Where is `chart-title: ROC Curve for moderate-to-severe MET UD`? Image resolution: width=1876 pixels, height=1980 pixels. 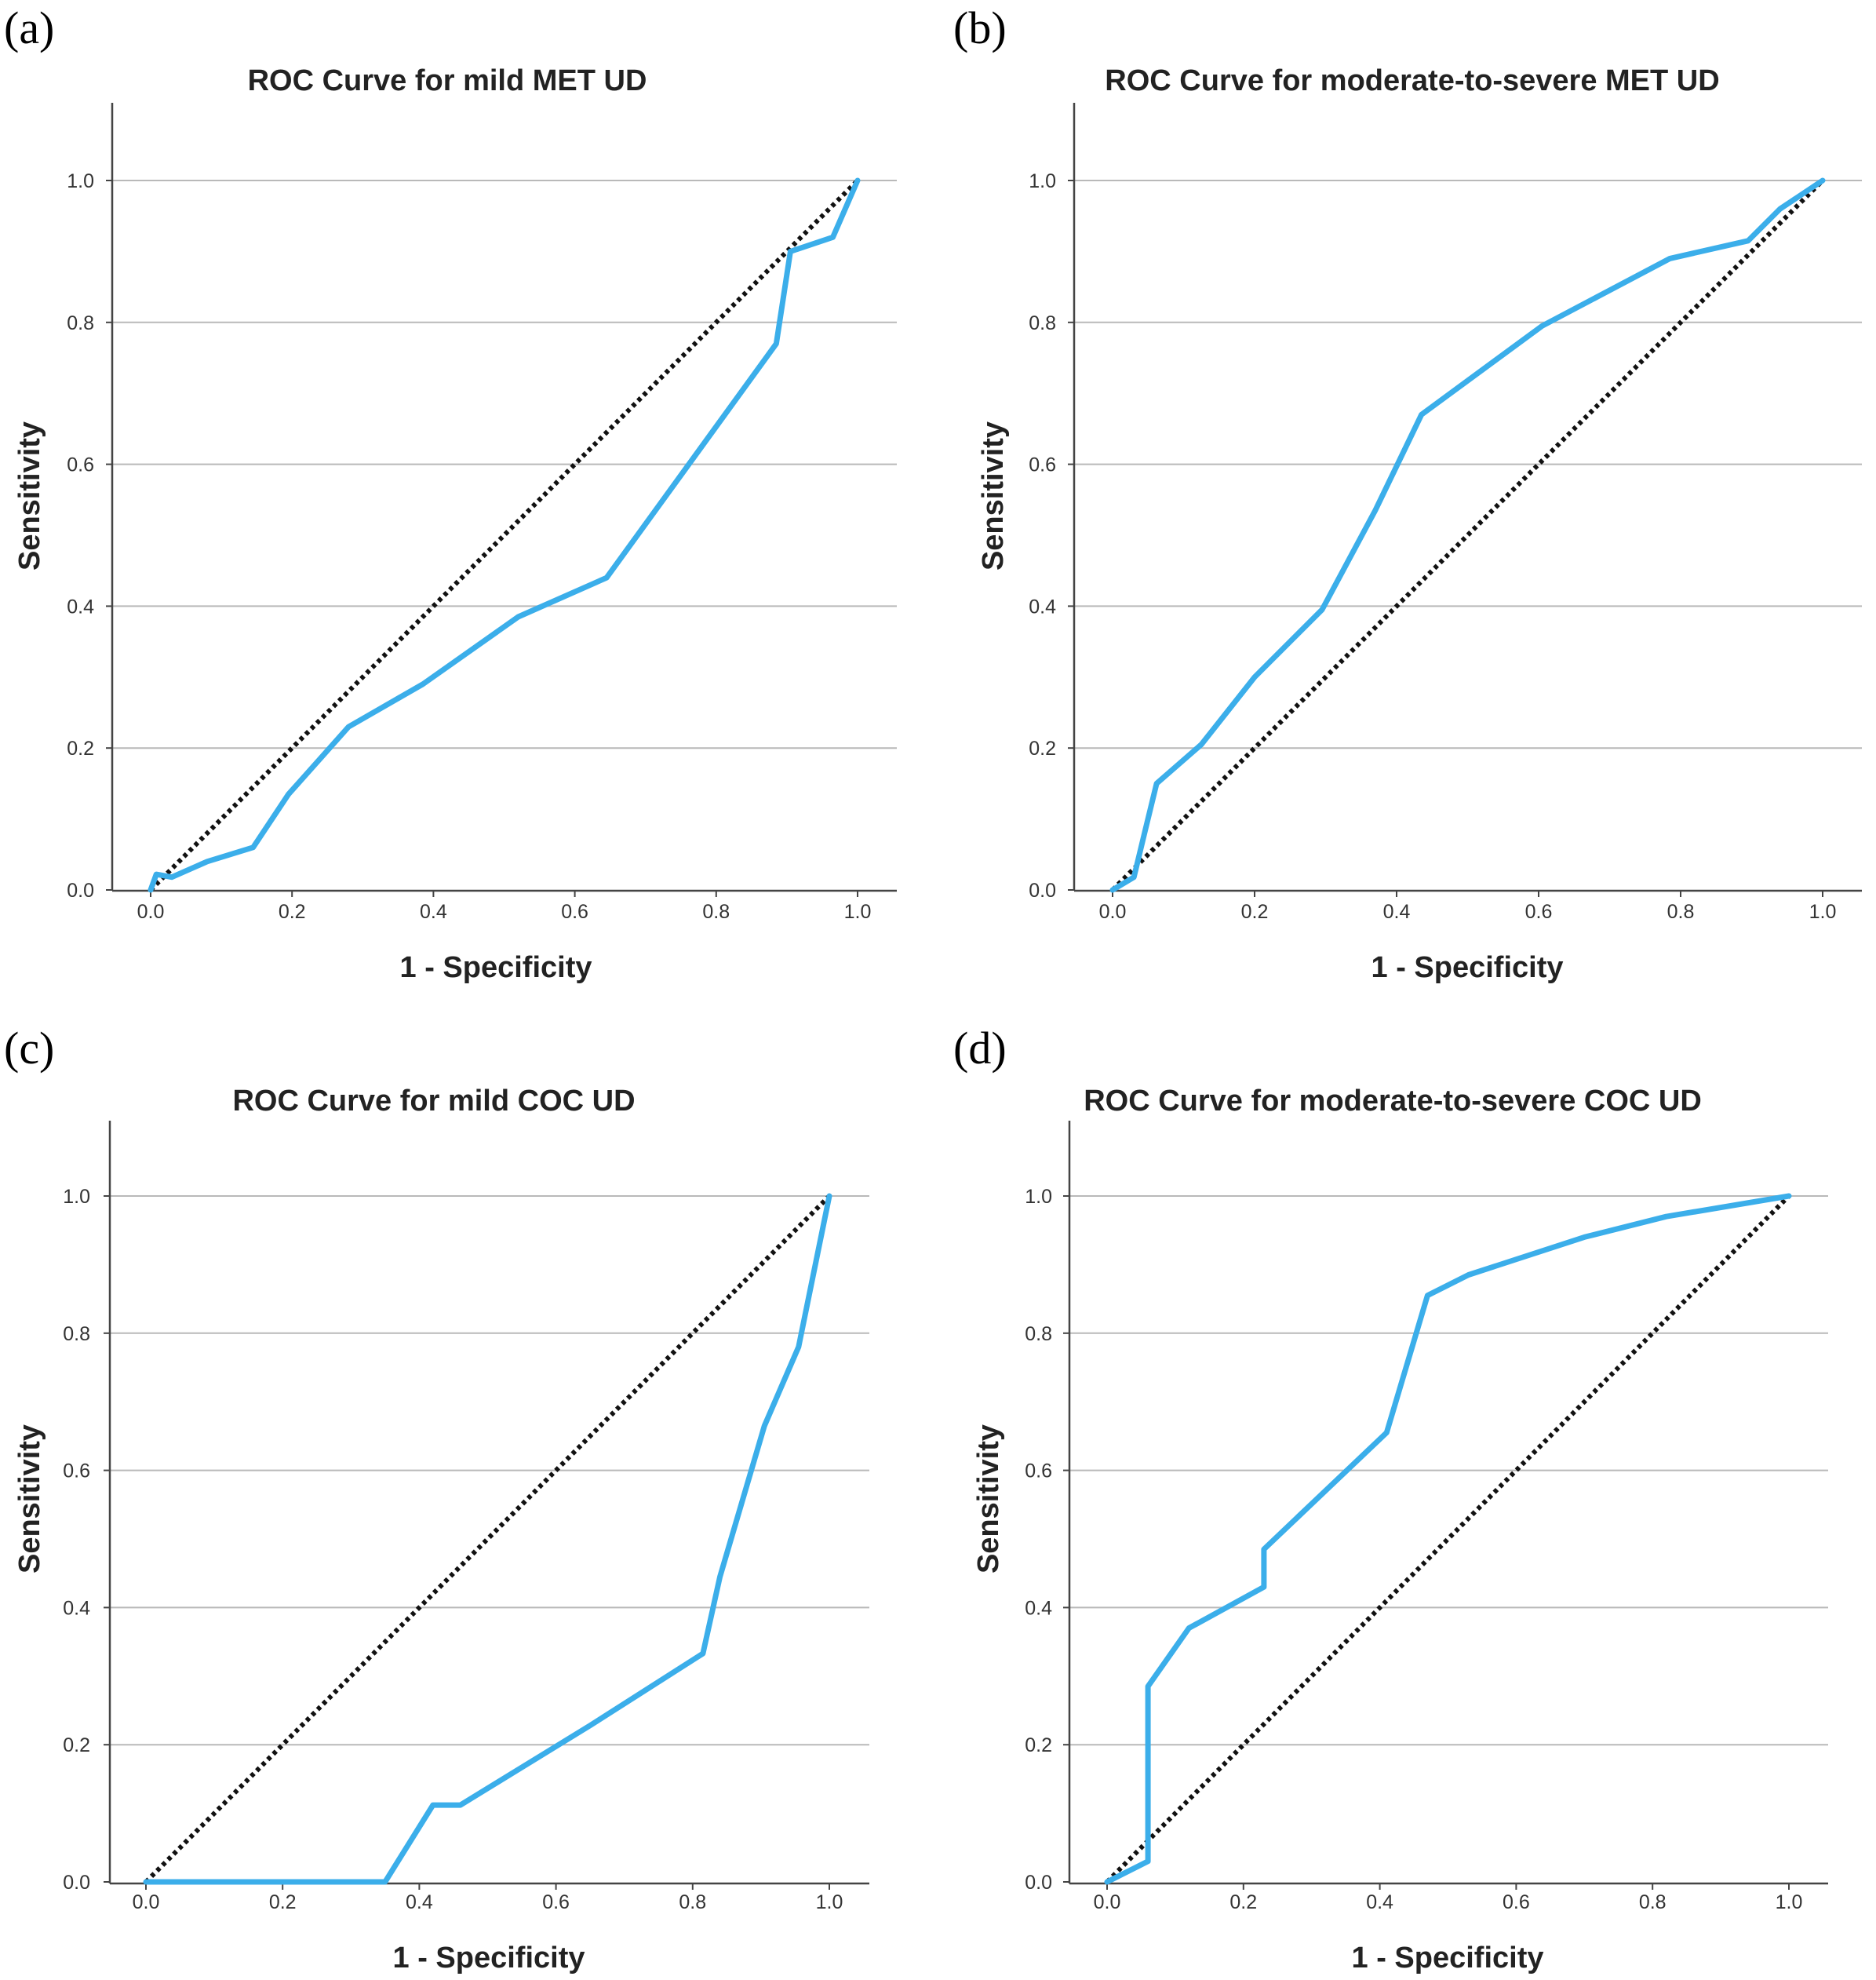 chart-title: ROC Curve for moderate-to-severe MET UD is located at coordinates (1412, 80).